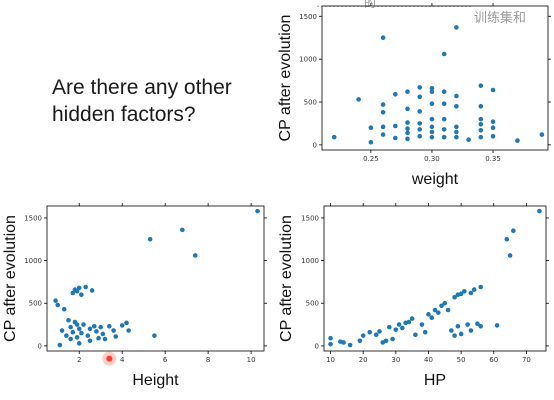 This screenshot has width=554, height=400. What do you see at coordinates (310, 218) in the screenshot?
I see `hp-y-tick-label: 1500` at bounding box center [310, 218].